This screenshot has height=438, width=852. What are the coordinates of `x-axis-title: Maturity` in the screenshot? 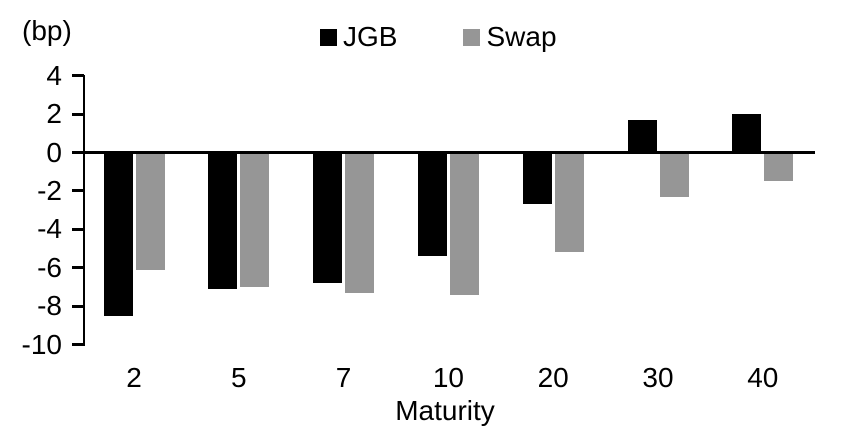 It's located at (445, 410).